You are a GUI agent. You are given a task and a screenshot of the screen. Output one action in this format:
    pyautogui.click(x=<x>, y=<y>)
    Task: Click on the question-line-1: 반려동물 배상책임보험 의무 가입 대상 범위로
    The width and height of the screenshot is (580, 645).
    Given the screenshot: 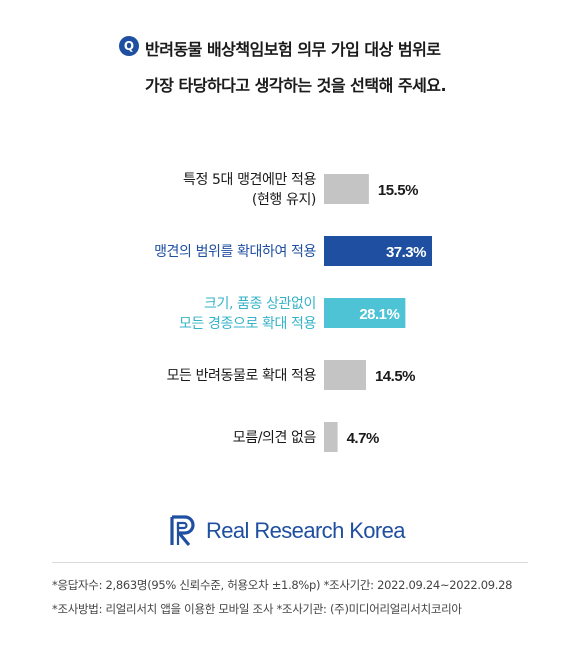 What is the action you would take?
    pyautogui.click(x=293, y=49)
    